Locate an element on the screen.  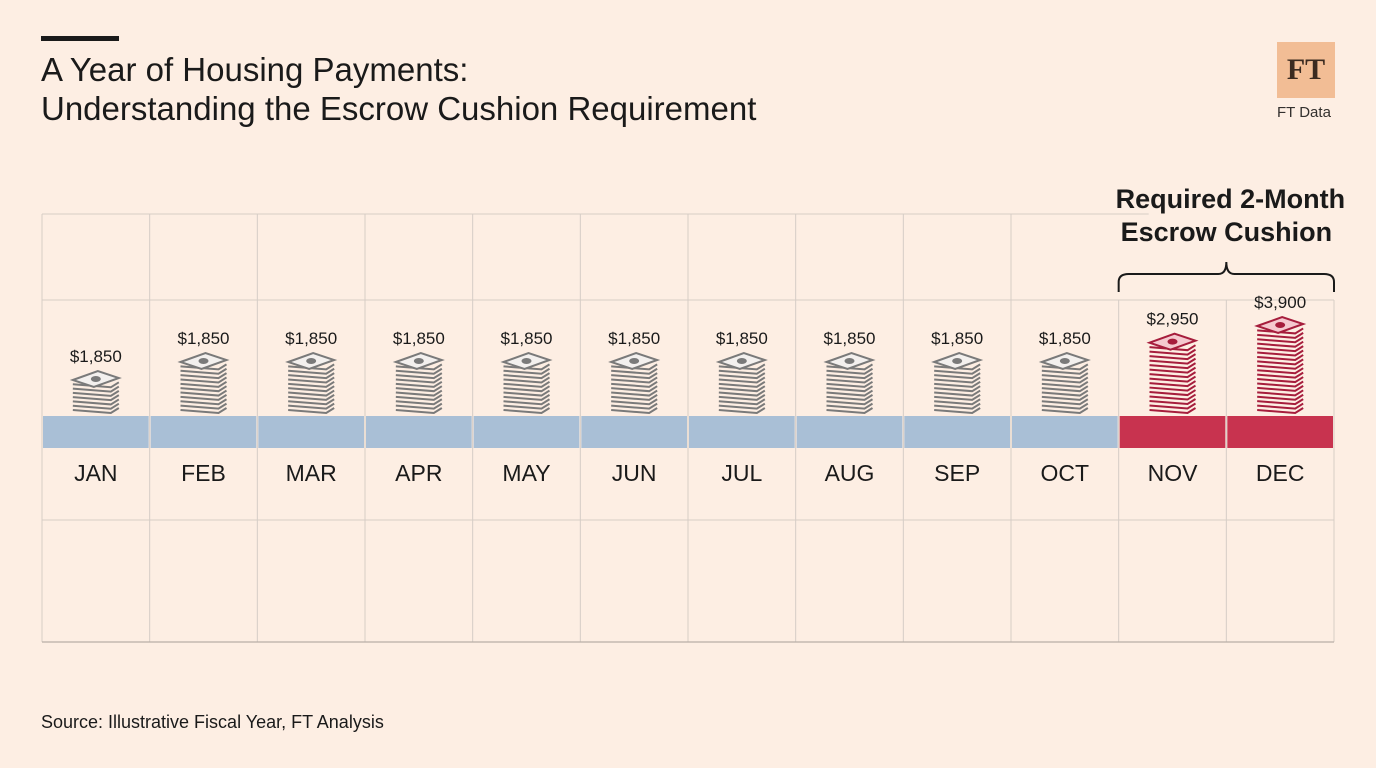
value-label-apr: $1,850 is located at coordinates (419, 338).